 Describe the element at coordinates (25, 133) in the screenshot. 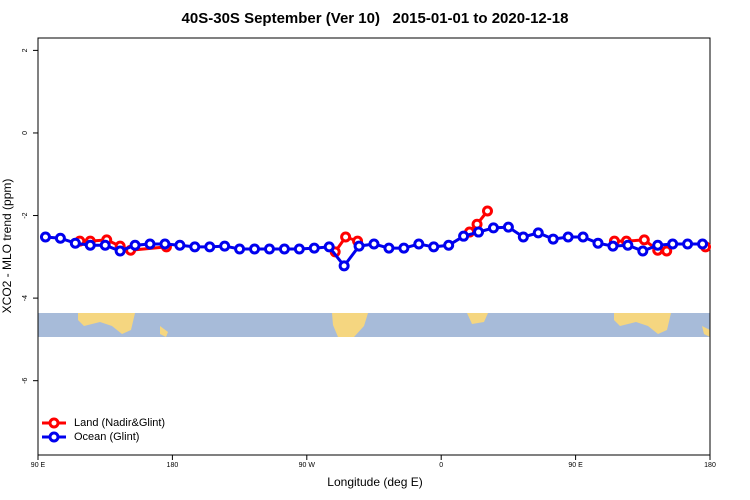

I see `y-tick-label: 0` at that location.